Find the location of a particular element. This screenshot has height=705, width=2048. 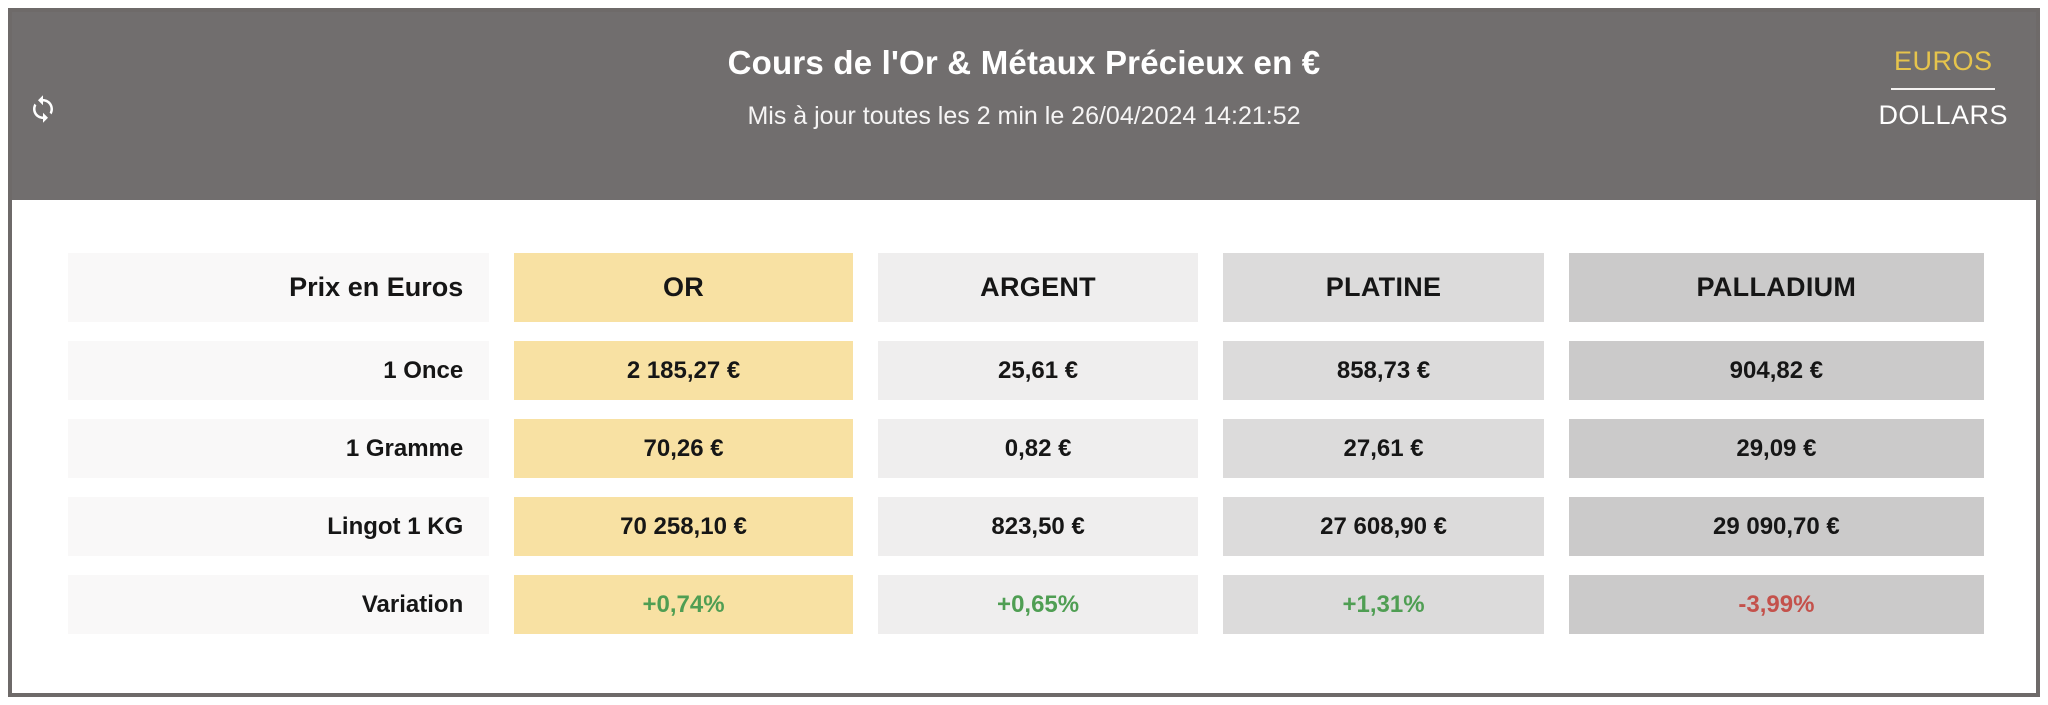

refresh-icon is located at coordinates (43, 108).